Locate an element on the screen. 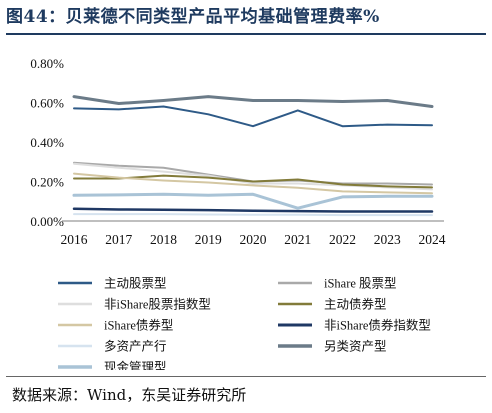 The image size is (492, 413). y-tick-label: 0.60% is located at coordinates (47, 103).